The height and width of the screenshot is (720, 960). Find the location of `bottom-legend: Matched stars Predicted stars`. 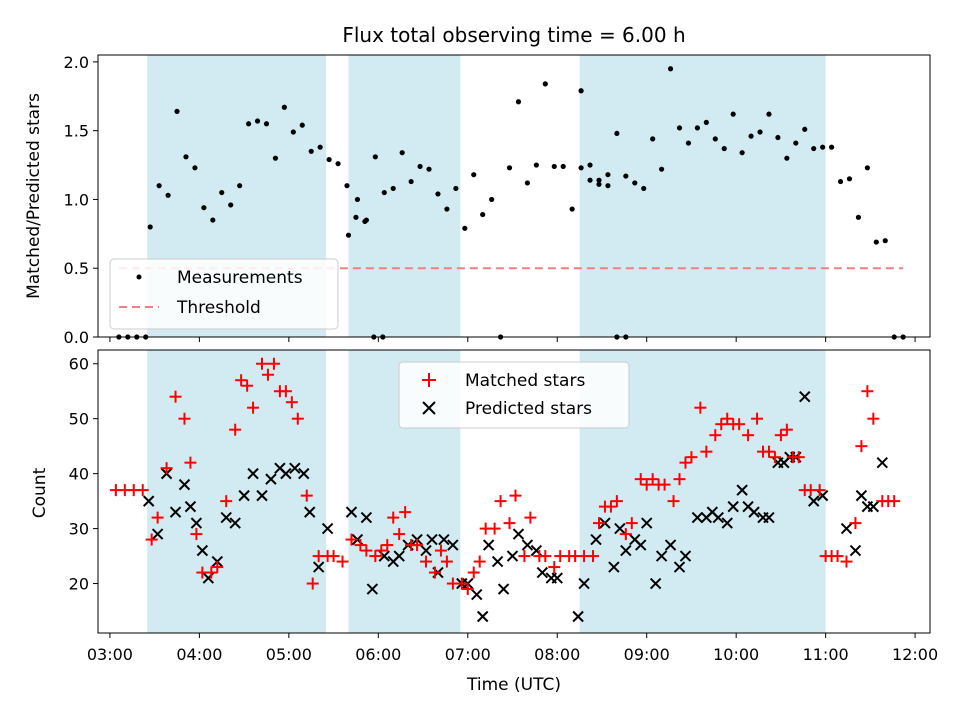

bottom-legend: Matched stars Predicted stars is located at coordinates (514, 395).